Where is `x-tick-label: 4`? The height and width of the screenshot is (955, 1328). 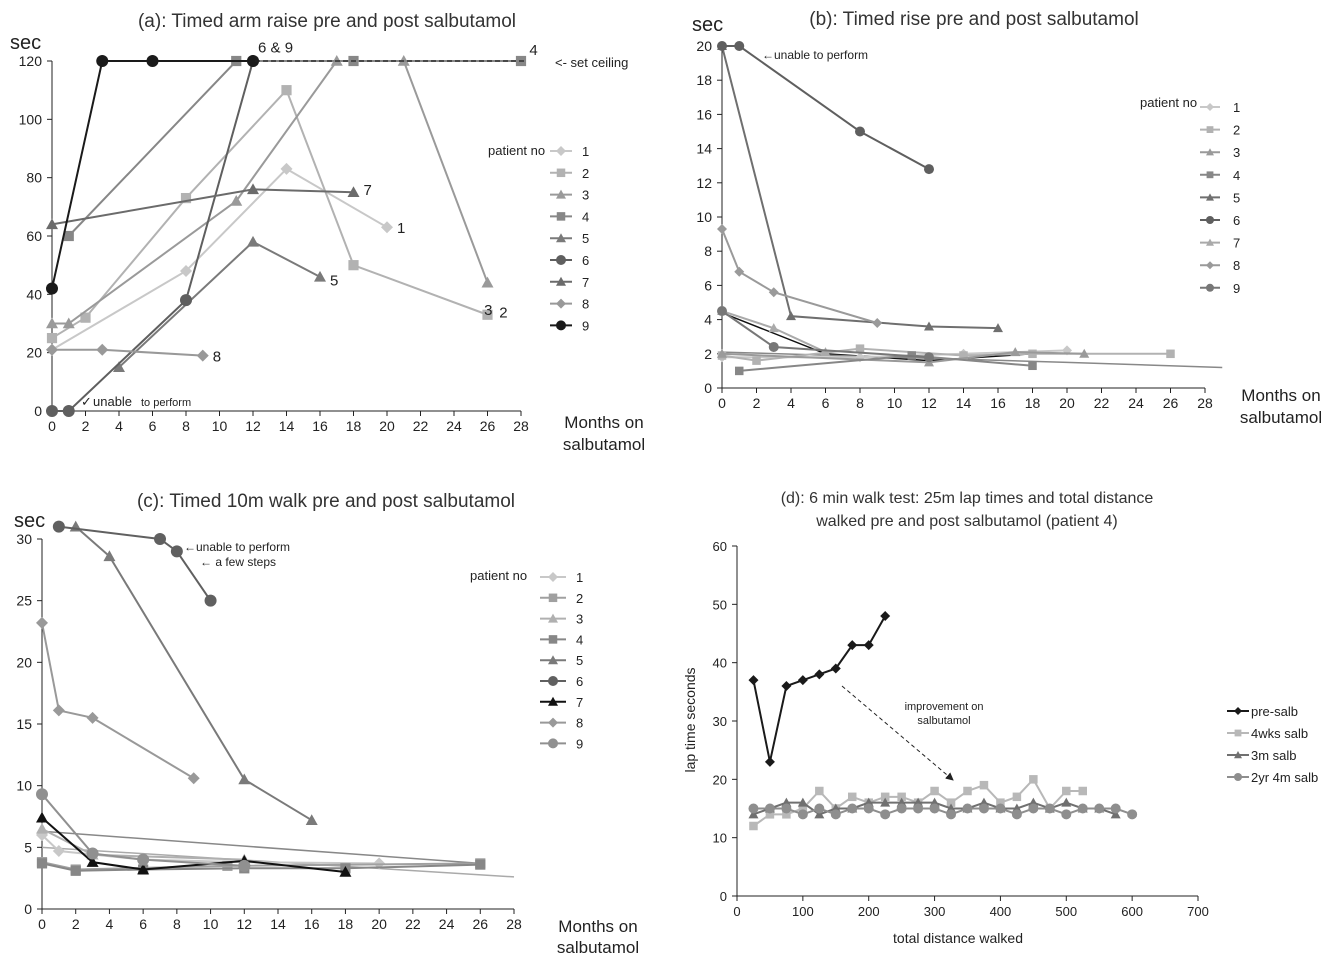 x-tick-label: 4 is located at coordinates (119, 426).